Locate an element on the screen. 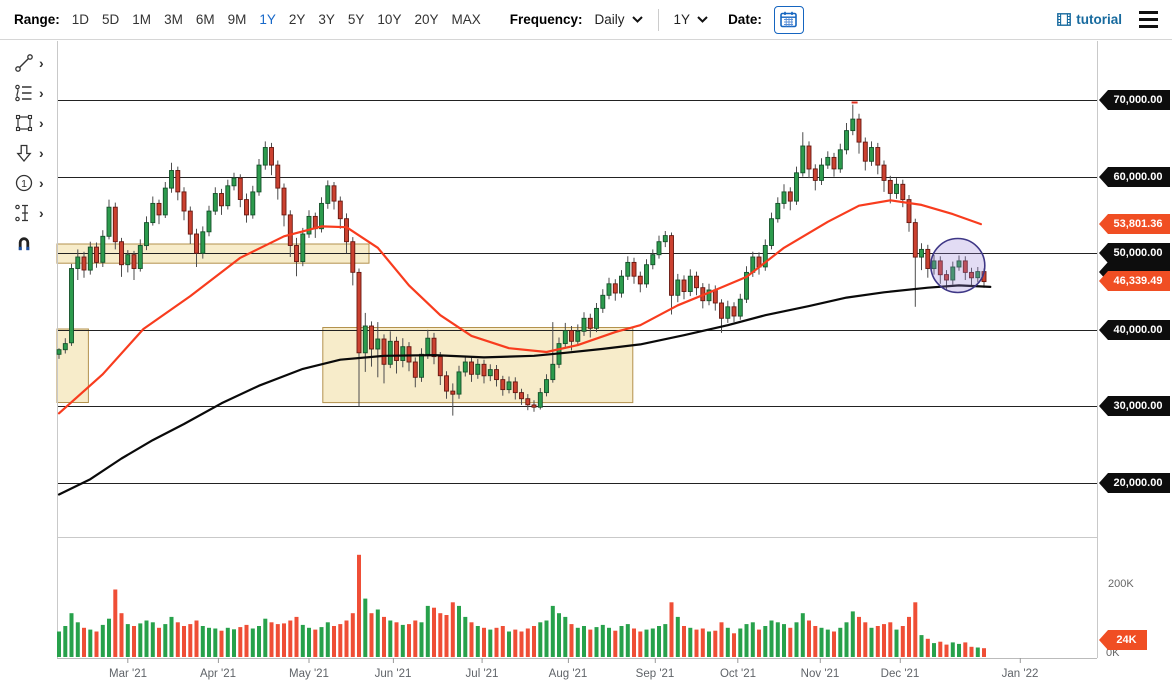 This screenshot has height=688, width=1172. range-option-1D: 1D is located at coordinates (80, 19).